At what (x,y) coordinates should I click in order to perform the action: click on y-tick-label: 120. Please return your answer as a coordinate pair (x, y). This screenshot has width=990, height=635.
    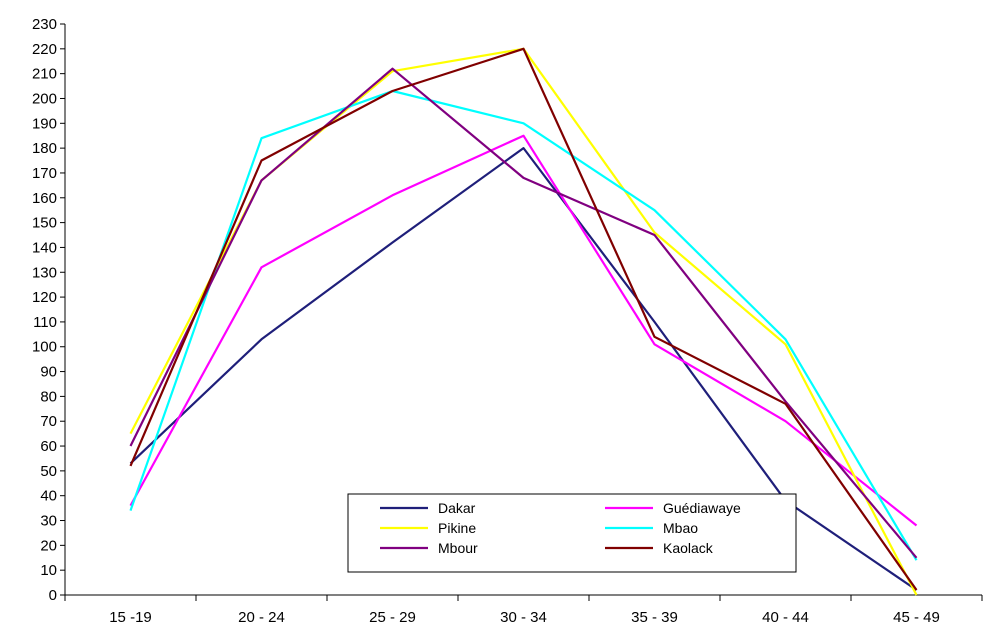
    Looking at the image, I should click on (44, 297).